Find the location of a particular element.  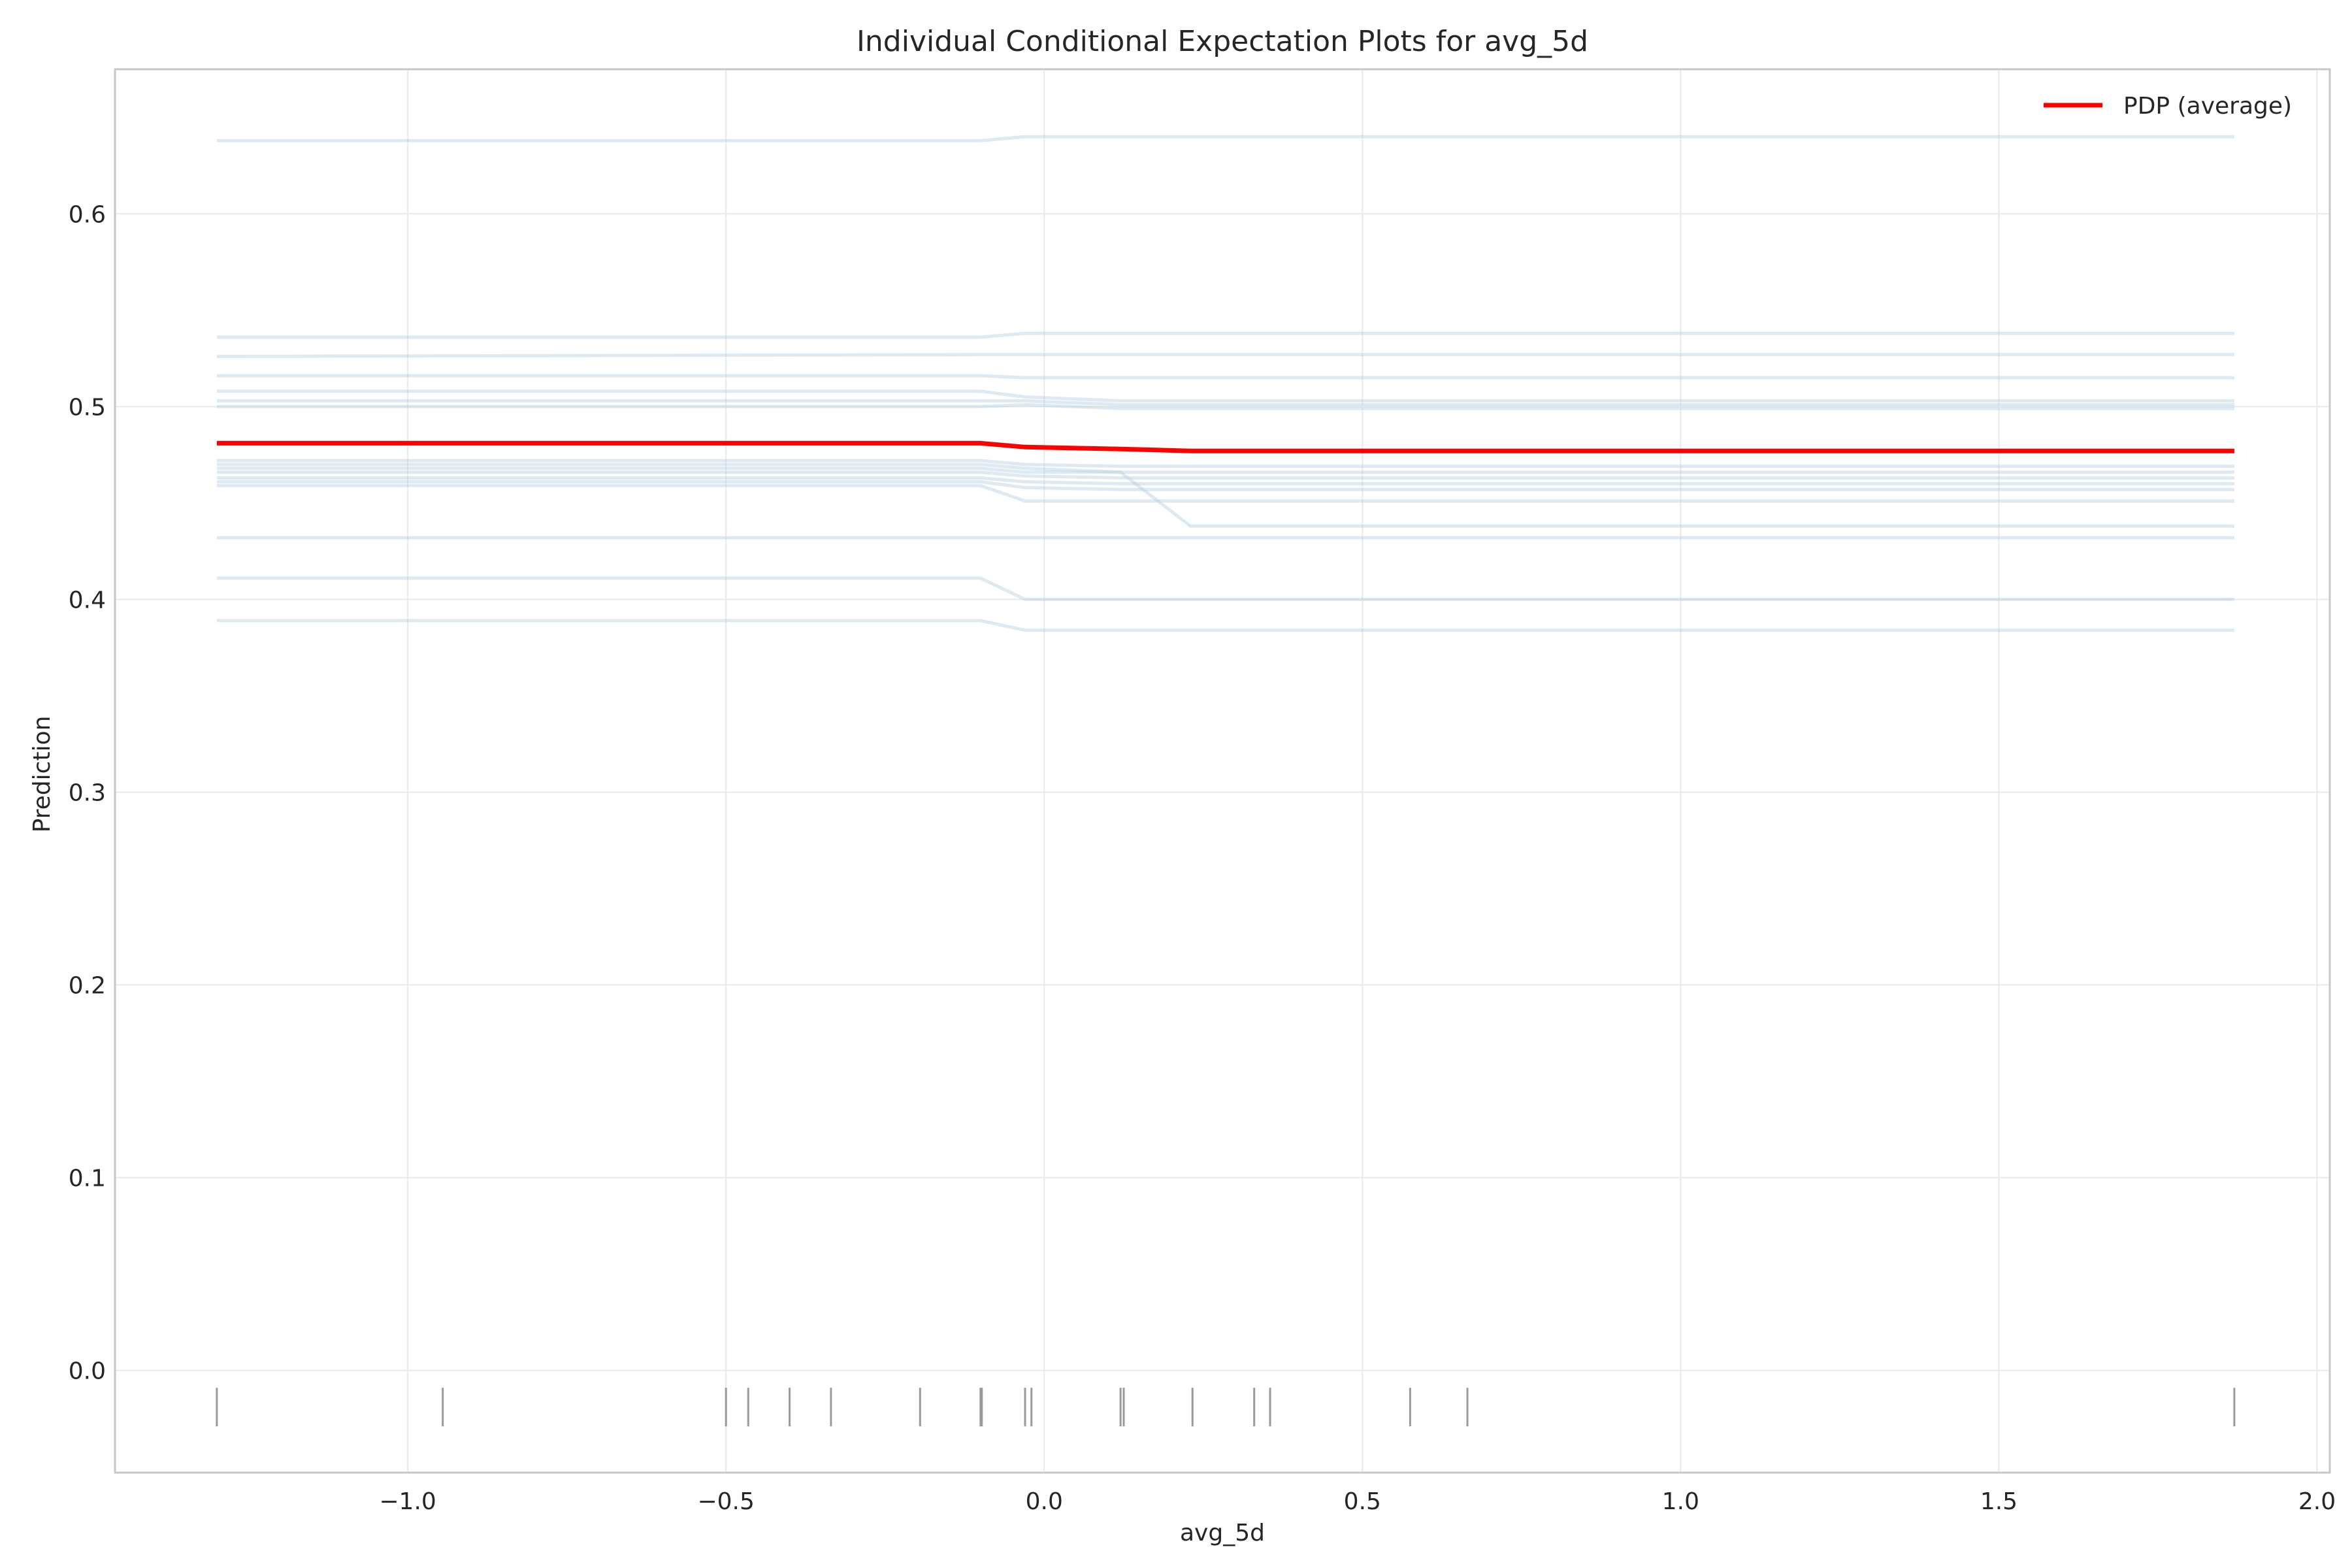

y-tick-label: 0.2 is located at coordinates (87, 986).